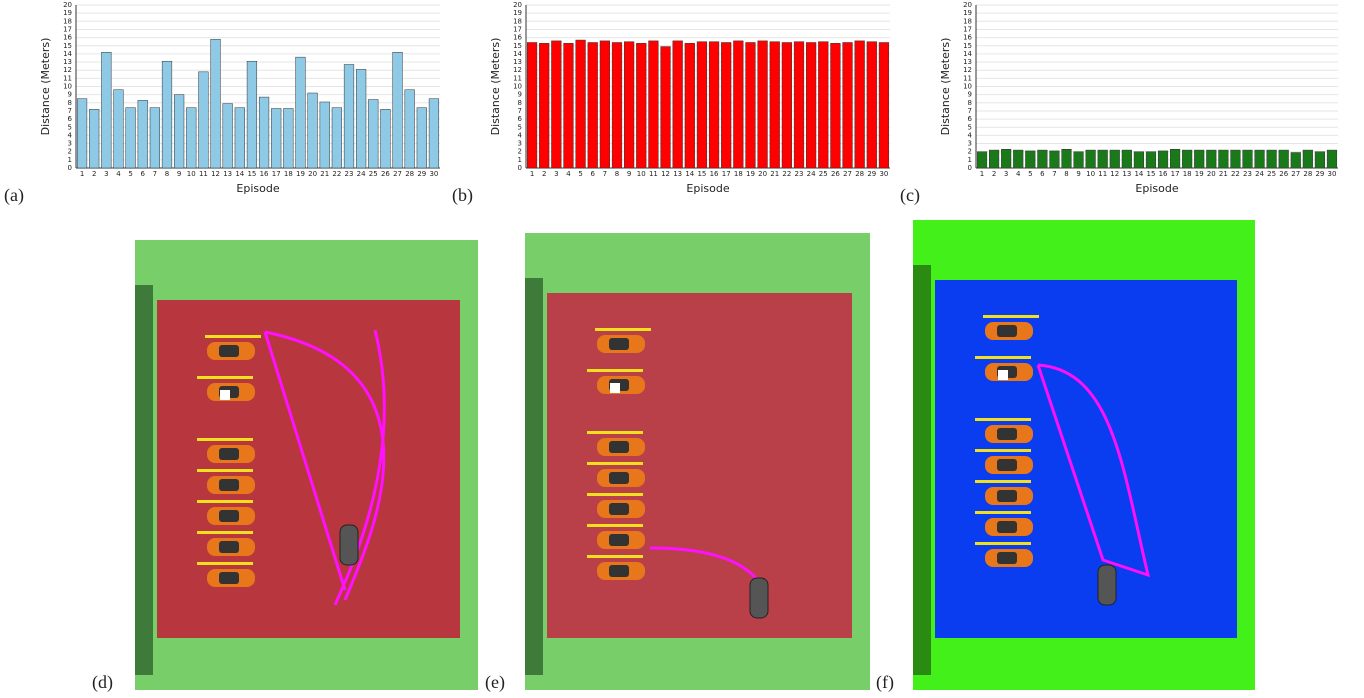 This screenshot has height=698, width=1364. Describe the element at coordinates (67, 70) in the screenshot. I see `y-tick-label: 12` at that location.